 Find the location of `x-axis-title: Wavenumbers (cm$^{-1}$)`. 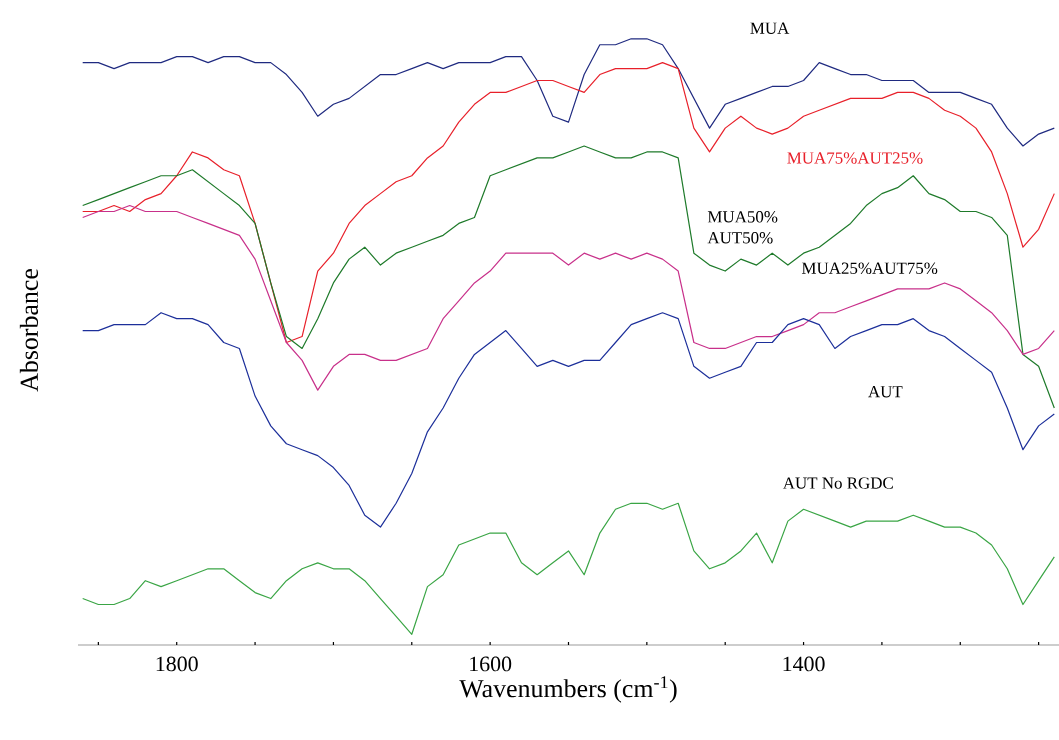

x-axis-title: Wavenumbers (cm$^{-1}$) is located at coordinates (568, 689).